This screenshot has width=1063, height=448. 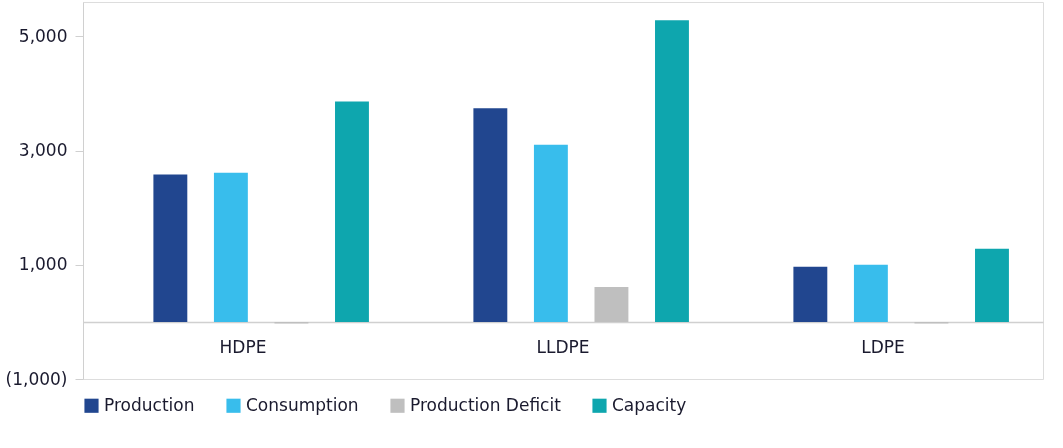 I want to click on y-tick-label: 1,000, so click(x=43, y=264).